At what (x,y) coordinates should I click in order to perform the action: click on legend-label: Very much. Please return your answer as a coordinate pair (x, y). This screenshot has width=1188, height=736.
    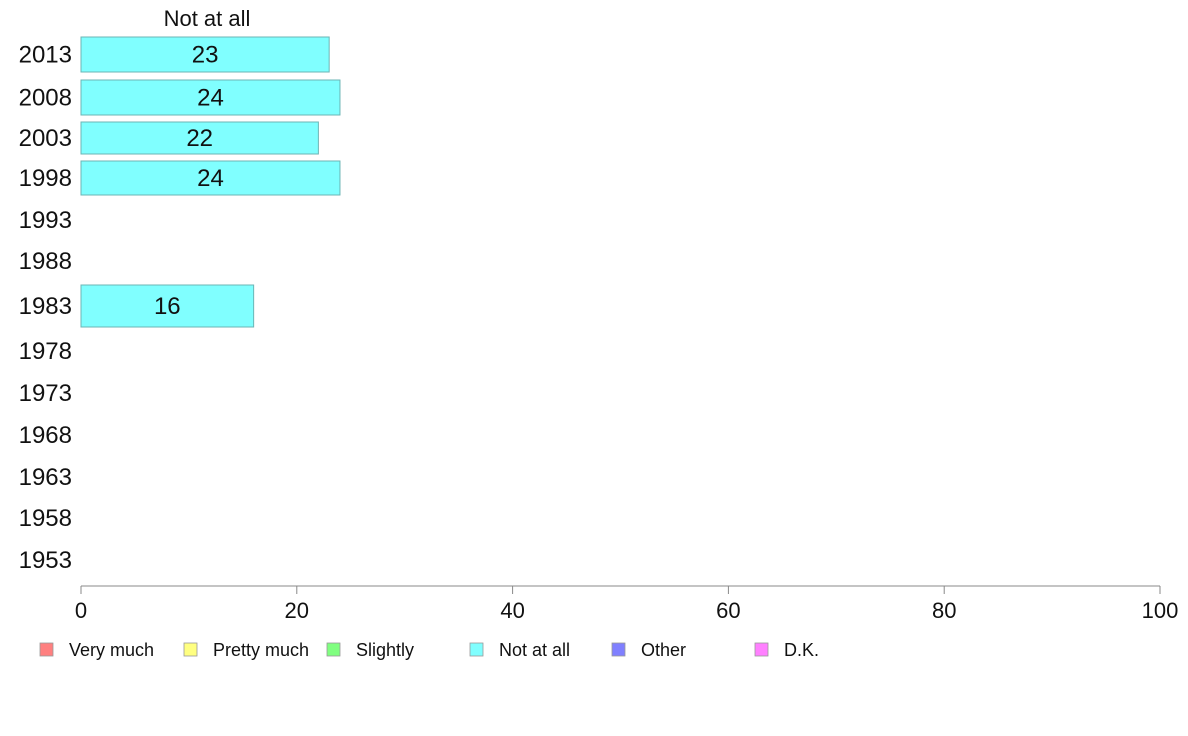
    Looking at the image, I should click on (111, 650).